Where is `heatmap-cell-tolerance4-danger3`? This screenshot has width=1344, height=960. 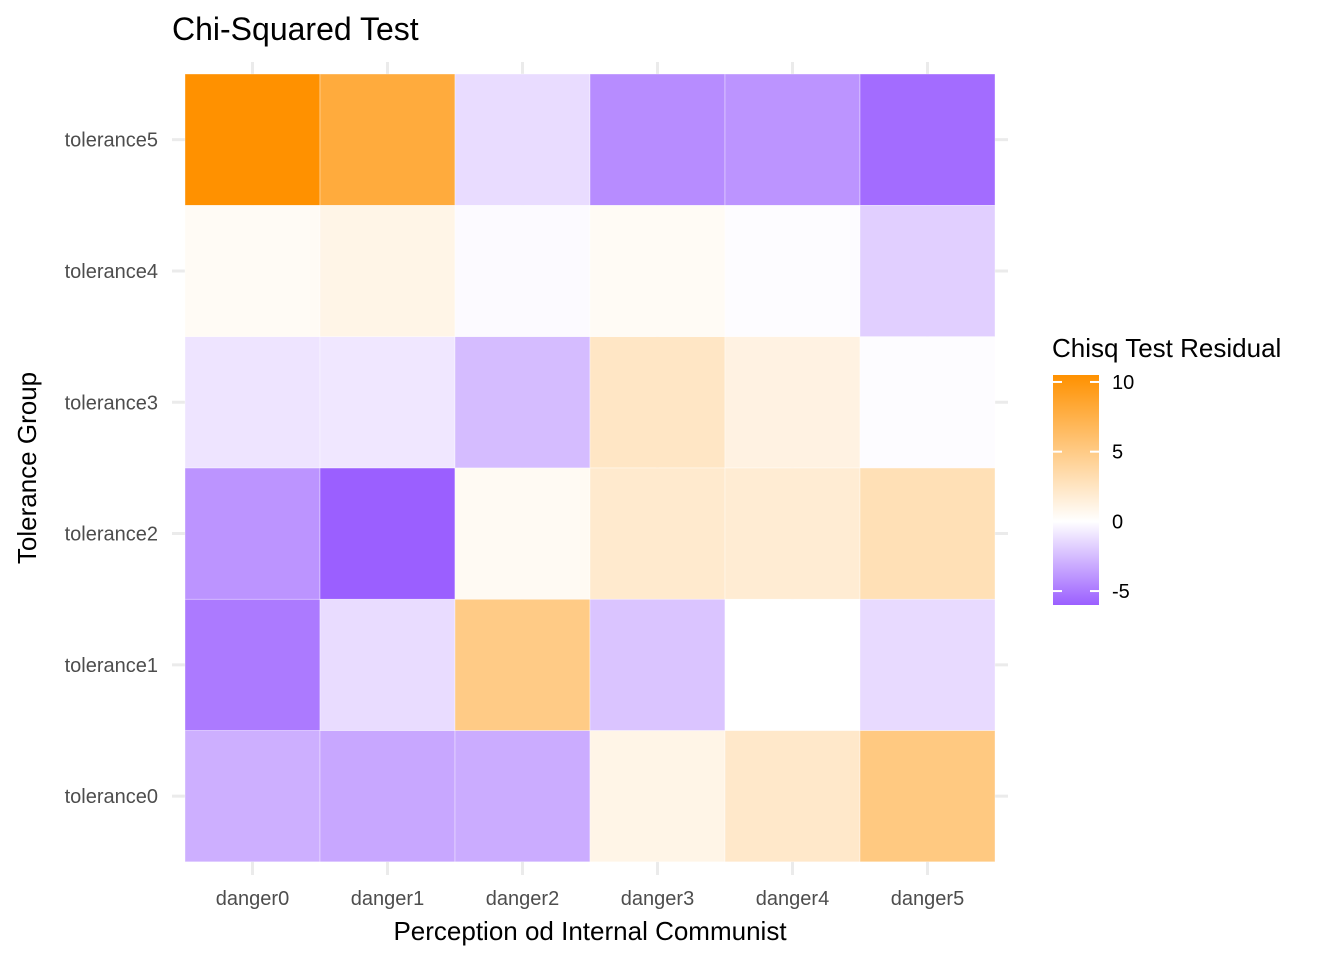 heatmap-cell-tolerance4-danger3 is located at coordinates (657, 271).